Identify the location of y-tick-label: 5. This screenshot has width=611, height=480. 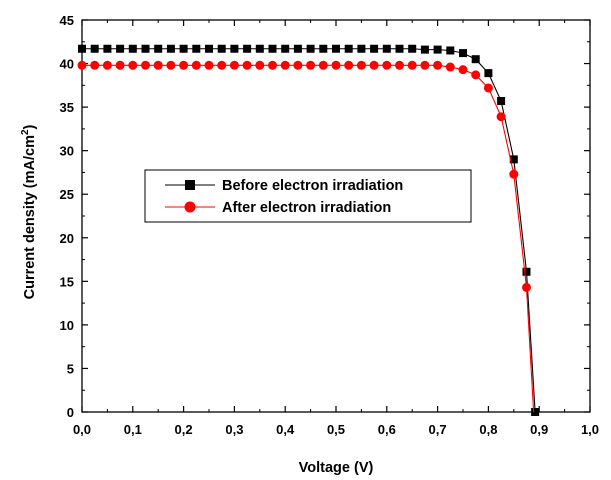
(70, 368).